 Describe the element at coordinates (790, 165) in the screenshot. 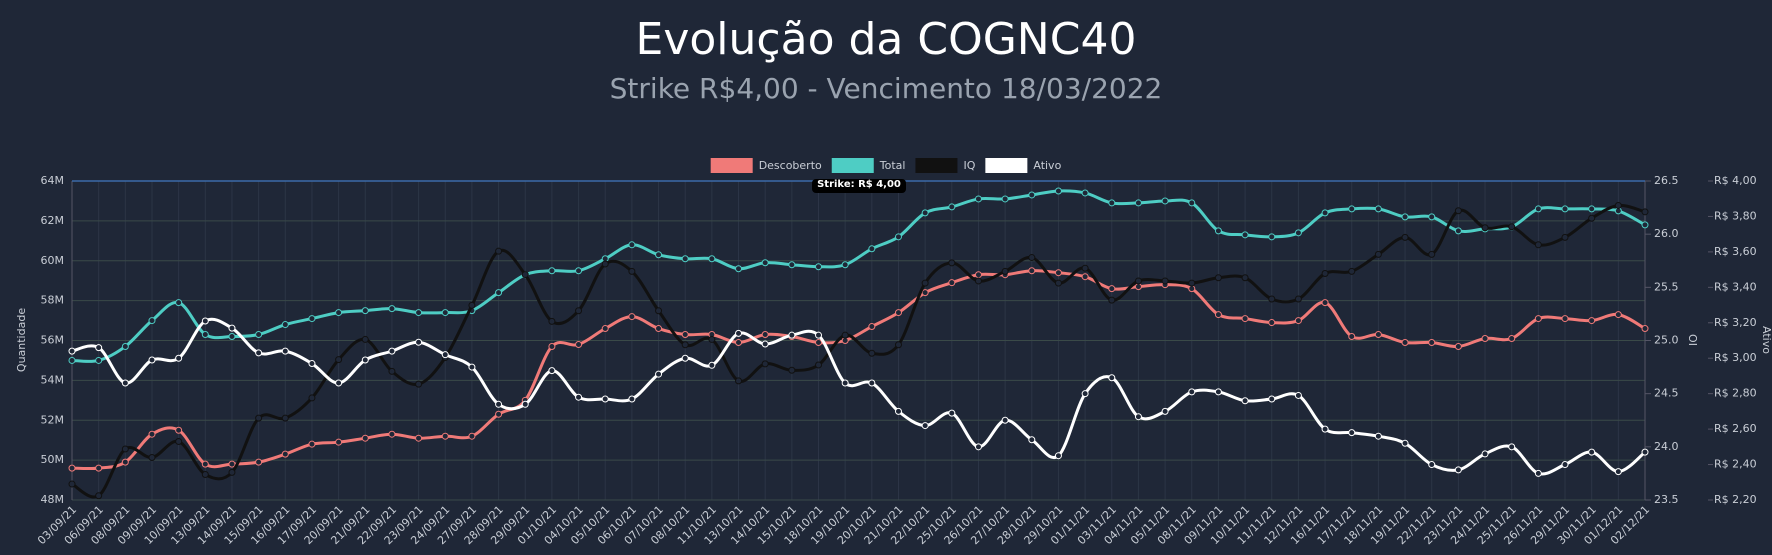

I see `legend-label: Descoberto` at that location.